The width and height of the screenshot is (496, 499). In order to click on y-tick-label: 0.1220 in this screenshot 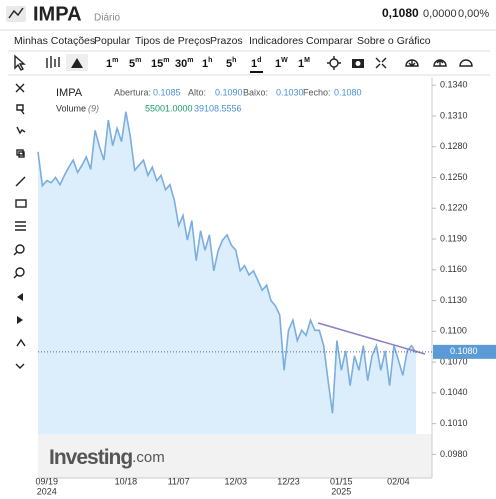, I will do `click(454, 208)`.